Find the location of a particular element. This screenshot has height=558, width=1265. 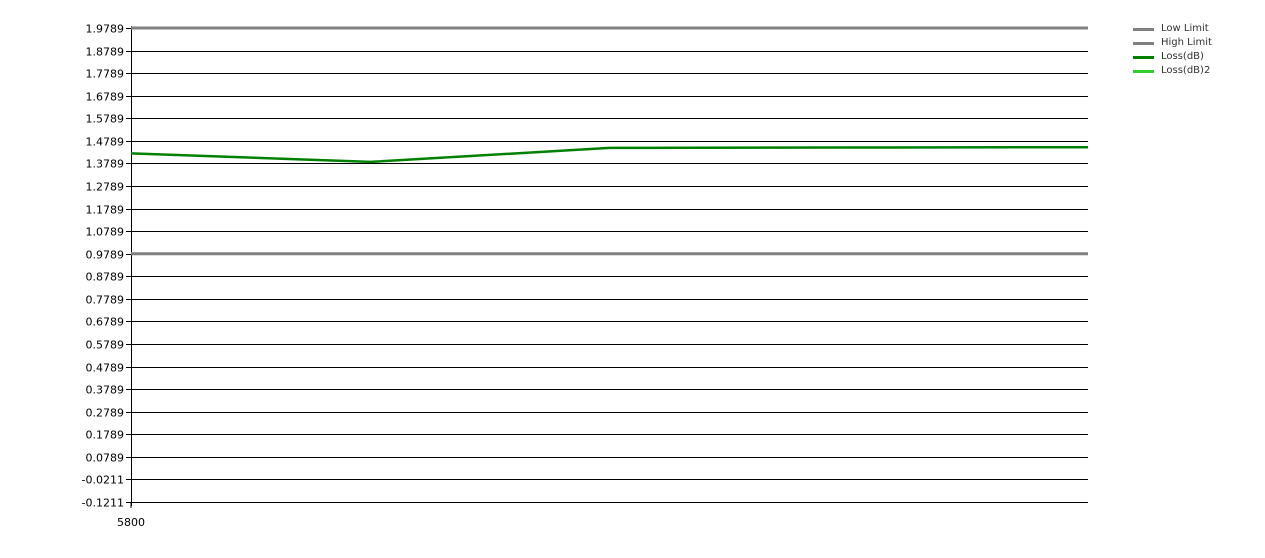

legend-item: Loss(dB)2 is located at coordinates (1172, 71).